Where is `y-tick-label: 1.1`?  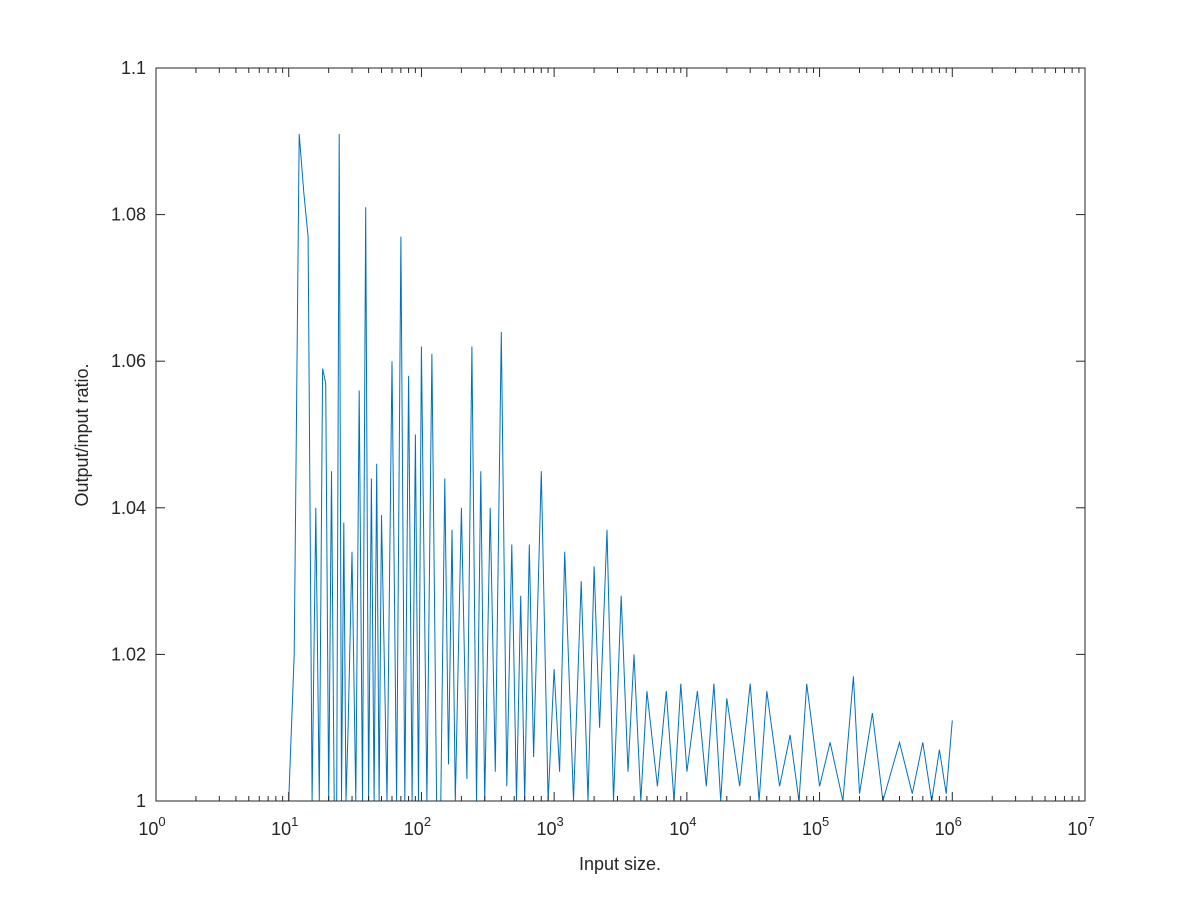
y-tick-label: 1.1 is located at coordinates (133, 68).